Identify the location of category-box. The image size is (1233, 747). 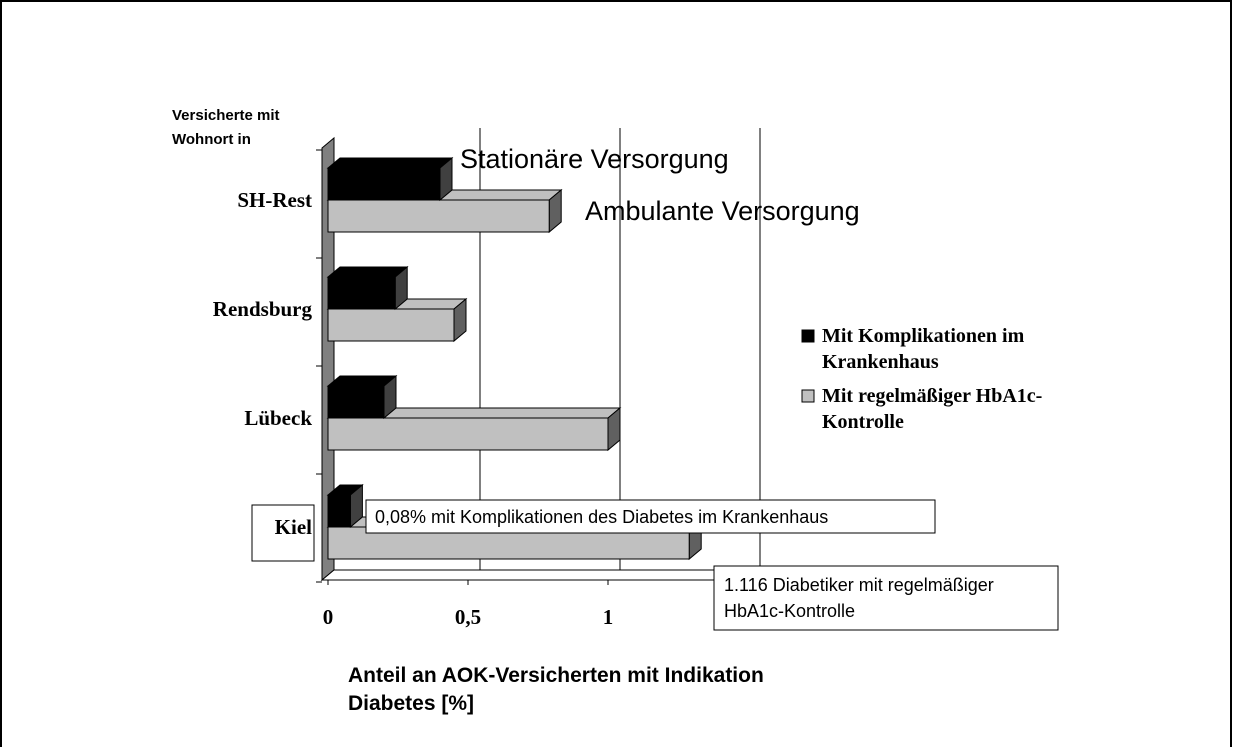
(283, 533).